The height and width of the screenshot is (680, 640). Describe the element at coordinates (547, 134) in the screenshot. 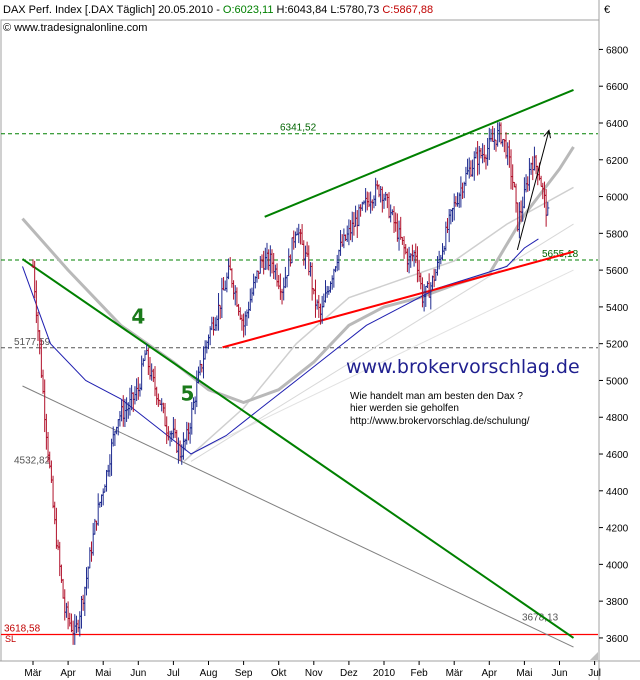

I see `arrow-head-icon` at that location.